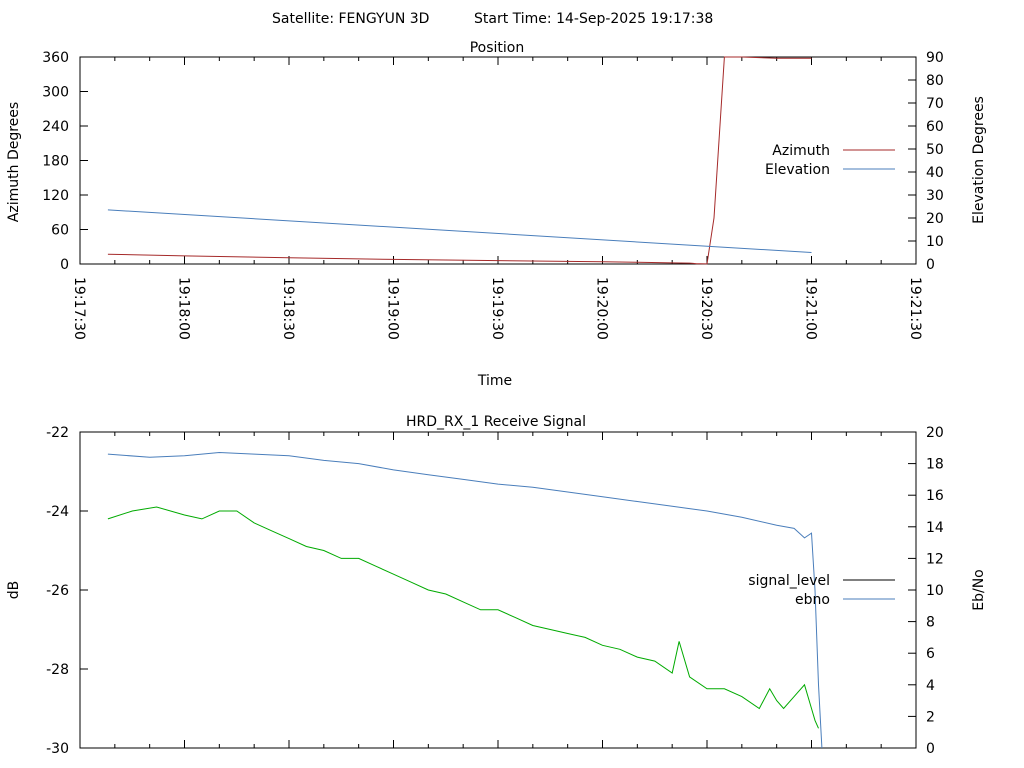  Describe the element at coordinates (64, 265) in the screenshot. I see `y-tick-label: 0` at that location.